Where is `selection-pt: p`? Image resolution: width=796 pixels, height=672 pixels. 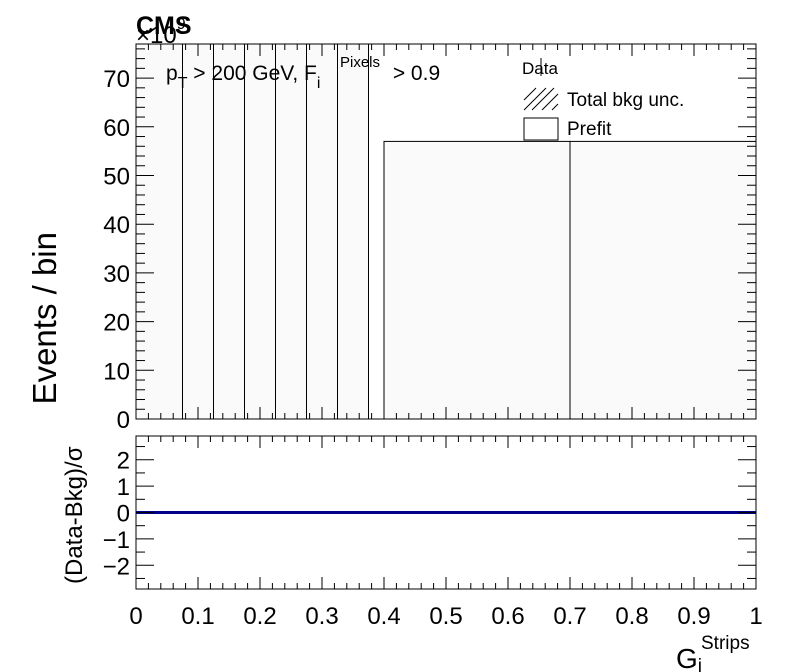
selection-pt: p is located at coordinates (172, 73).